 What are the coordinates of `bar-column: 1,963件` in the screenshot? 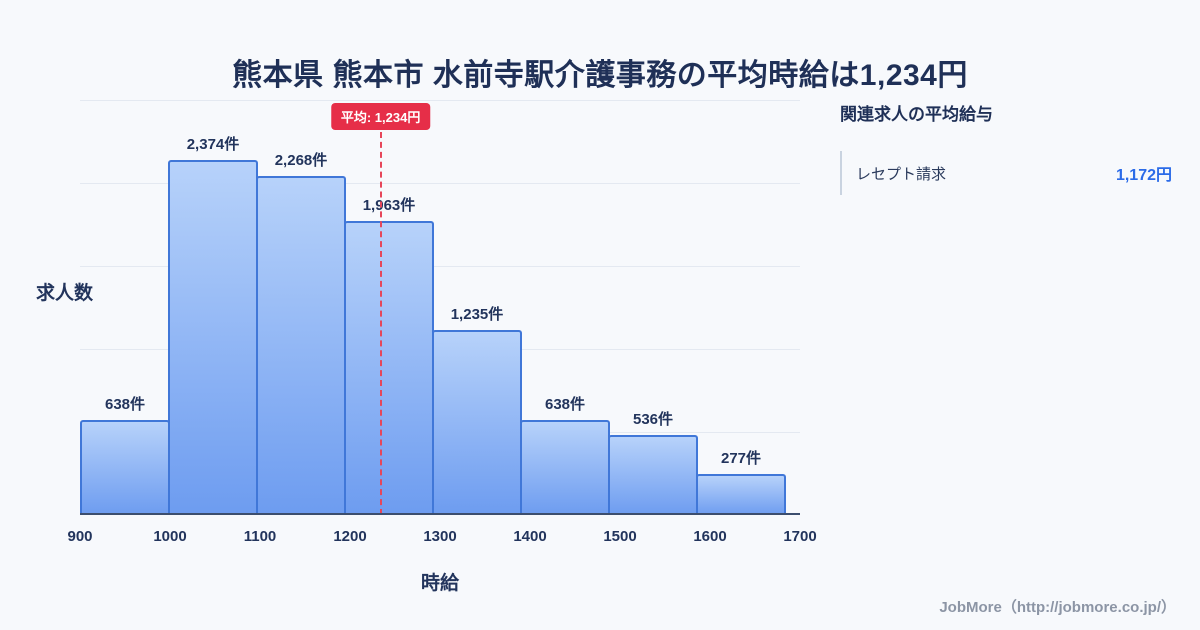 It's located at (389, 307).